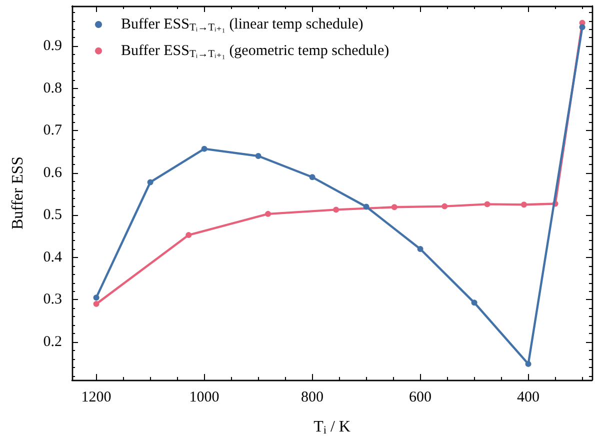 Image resolution: width=595 pixels, height=443 pixels. Describe the element at coordinates (52, 172) in the screenshot. I see `y-tick-label: 0.6` at that location.